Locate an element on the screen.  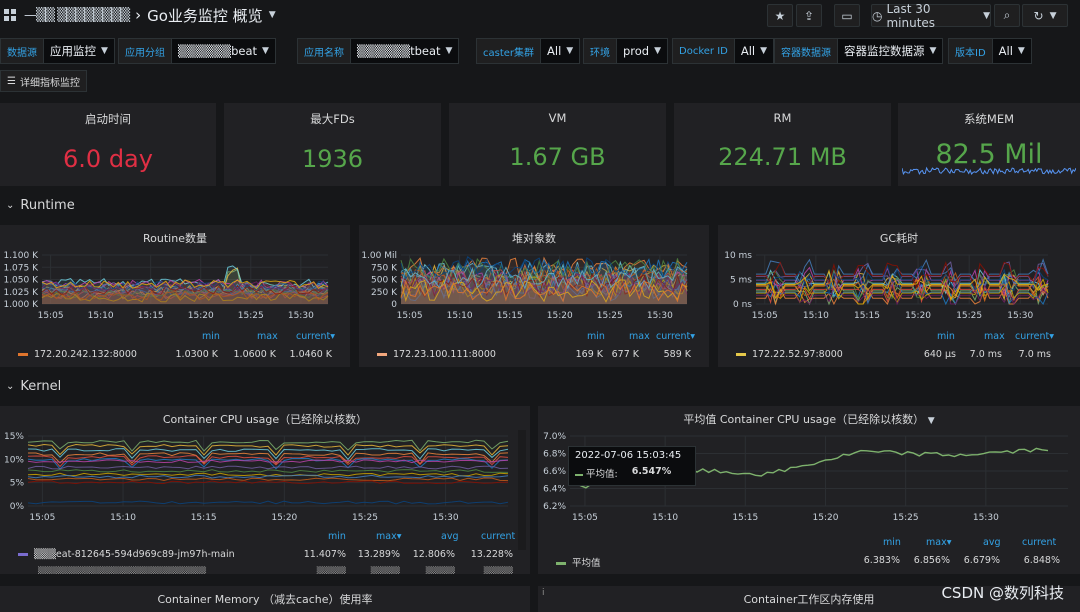
variable-datasource: 数据源 应用监控 ▼ is located at coordinates (57, 51).